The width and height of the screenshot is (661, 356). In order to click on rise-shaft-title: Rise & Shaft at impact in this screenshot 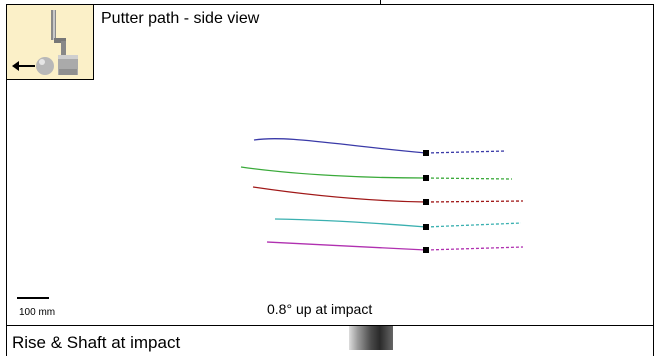, I will do `click(96, 342)`.